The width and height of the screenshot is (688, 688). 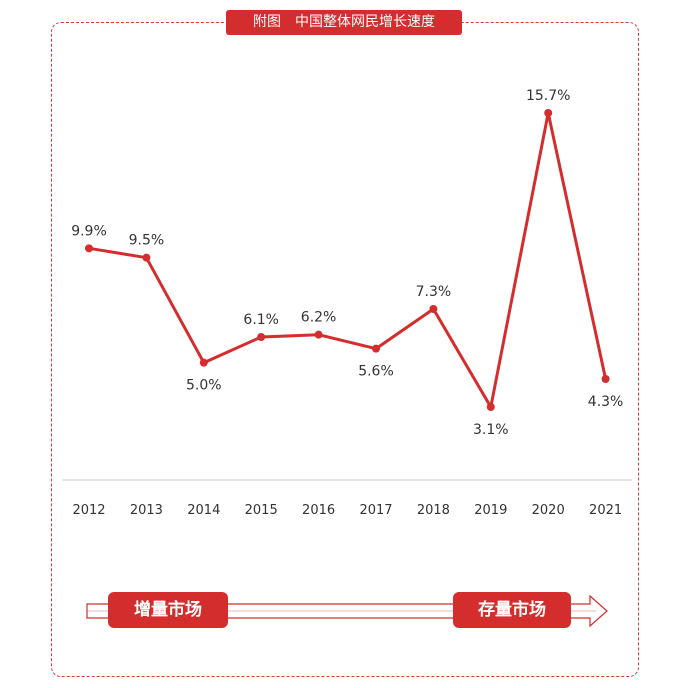 I want to click on data-point-2021, so click(x=605, y=379).